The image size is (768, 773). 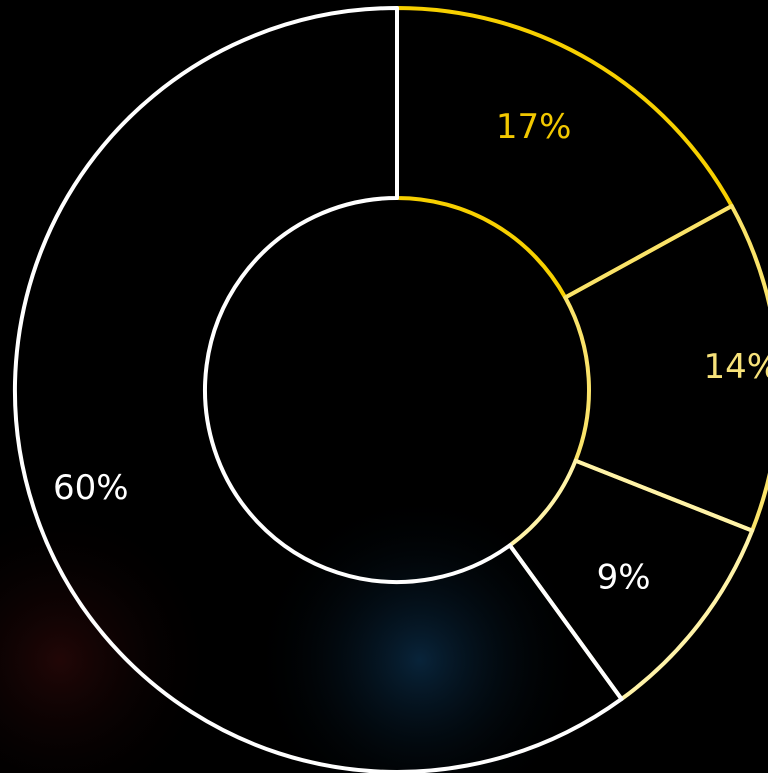 I want to click on slice-label-1: 17%, so click(x=534, y=127).